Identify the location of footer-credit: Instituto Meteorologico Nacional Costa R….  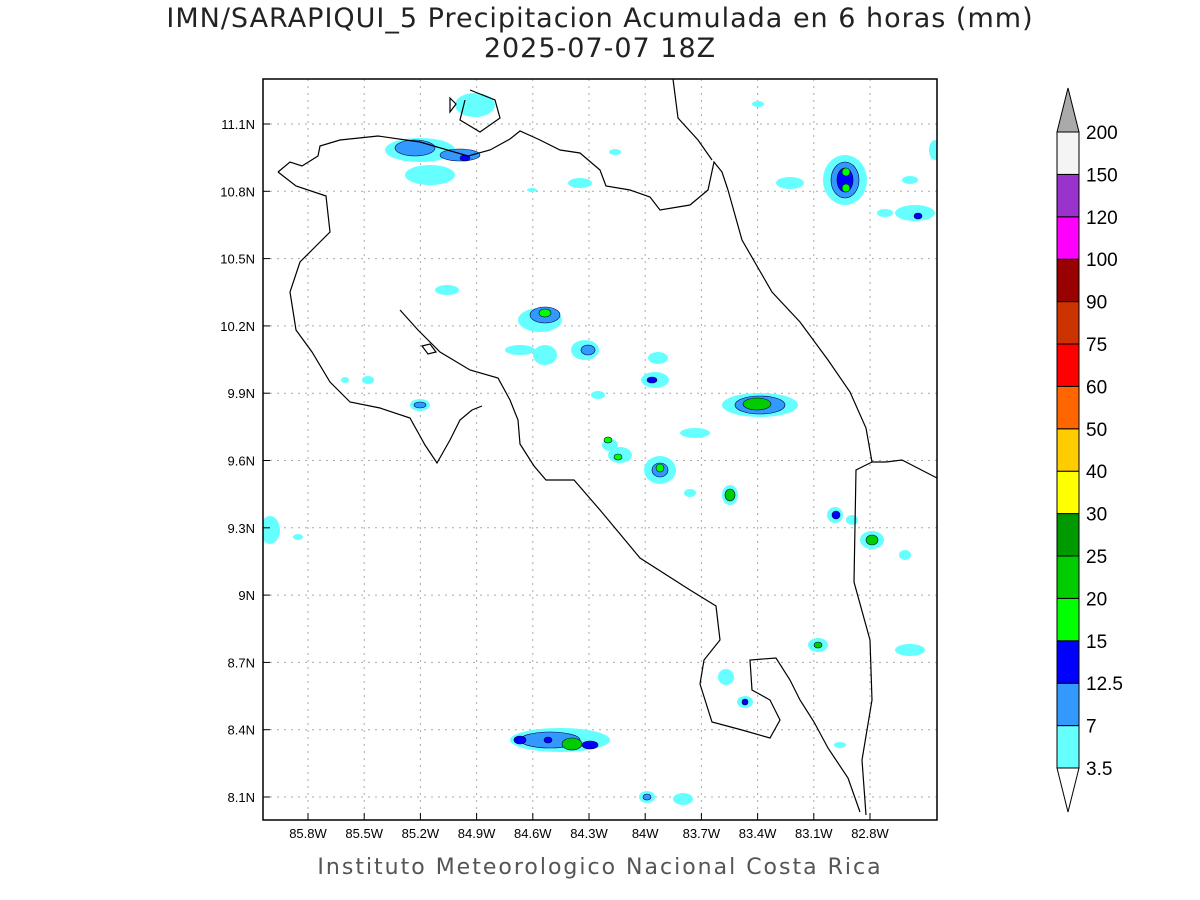
(600, 867).